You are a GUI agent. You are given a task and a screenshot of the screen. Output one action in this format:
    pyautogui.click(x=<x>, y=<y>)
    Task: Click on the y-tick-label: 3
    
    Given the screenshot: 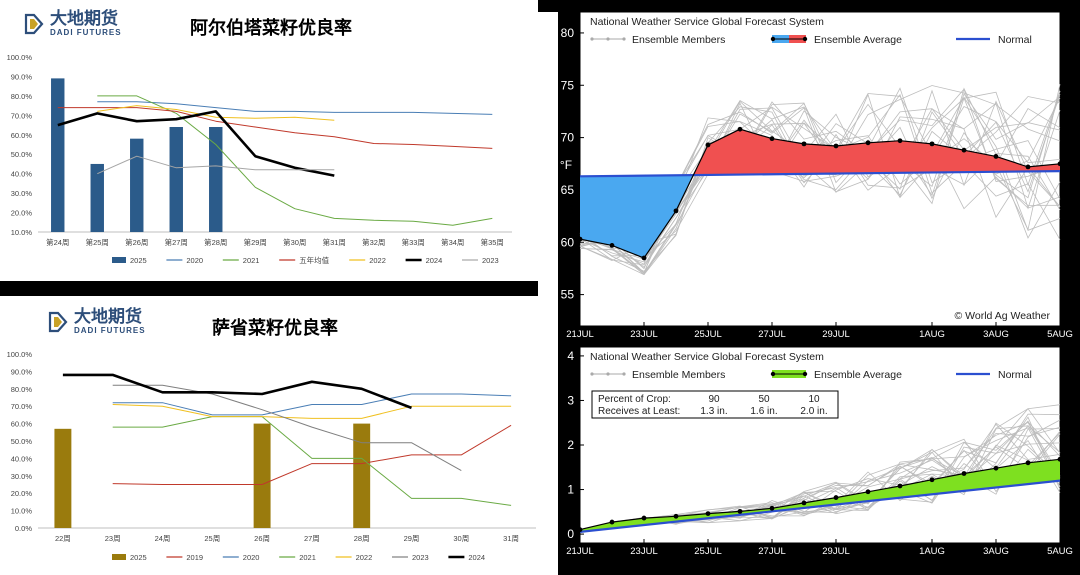 What is the action you would take?
    pyautogui.click(x=570, y=400)
    